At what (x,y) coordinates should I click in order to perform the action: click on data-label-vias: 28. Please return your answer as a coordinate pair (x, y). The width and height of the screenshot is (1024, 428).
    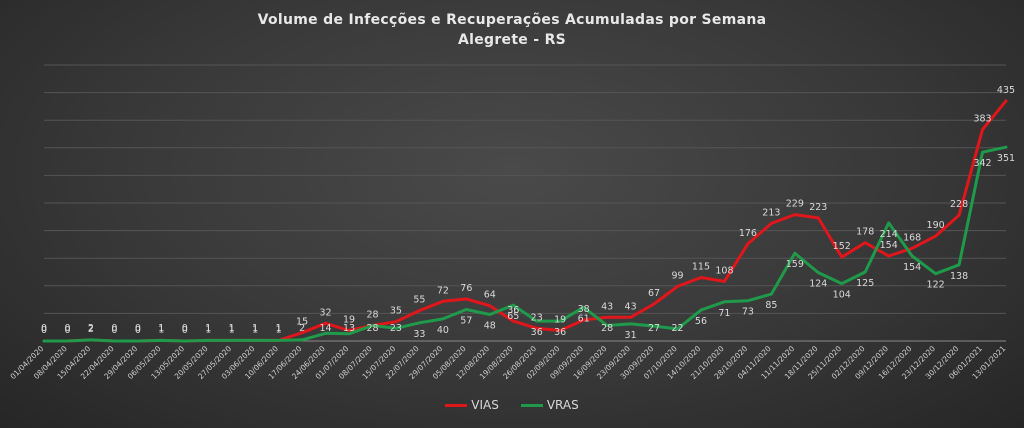
    Looking at the image, I should click on (372, 315).